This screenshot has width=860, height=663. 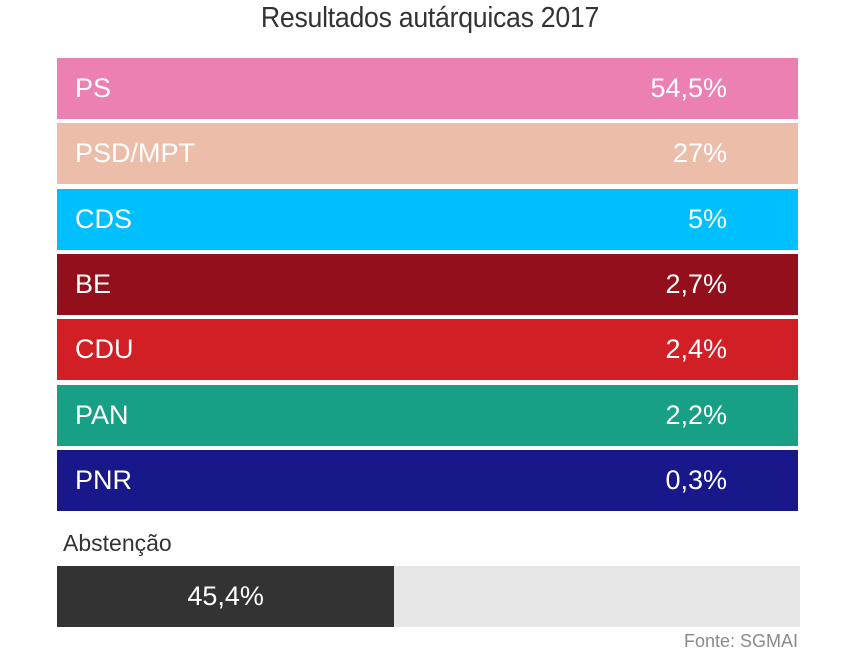 What do you see at coordinates (699, 153) in the screenshot?
I see `bar-value-label: 27%` at bounding box center [699, 153].